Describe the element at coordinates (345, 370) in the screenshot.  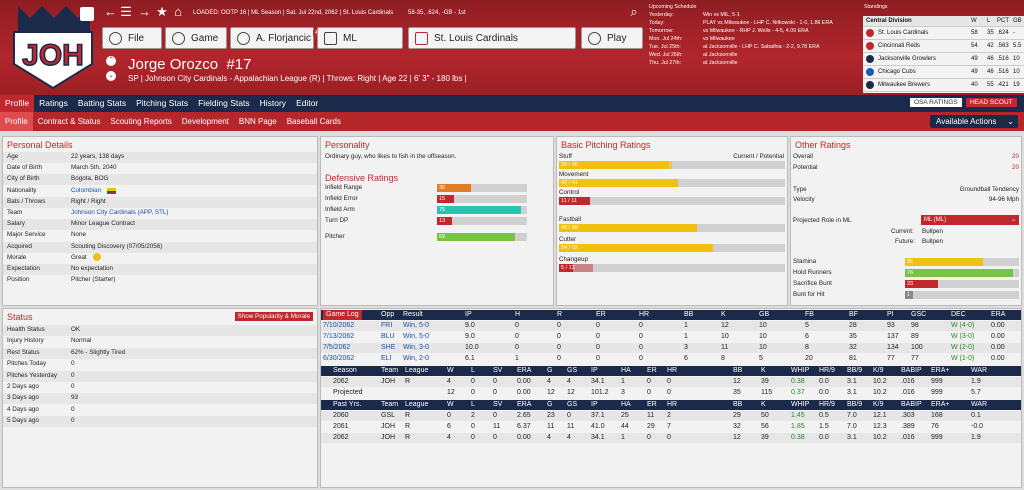
I see `column-header: Season` at that location.